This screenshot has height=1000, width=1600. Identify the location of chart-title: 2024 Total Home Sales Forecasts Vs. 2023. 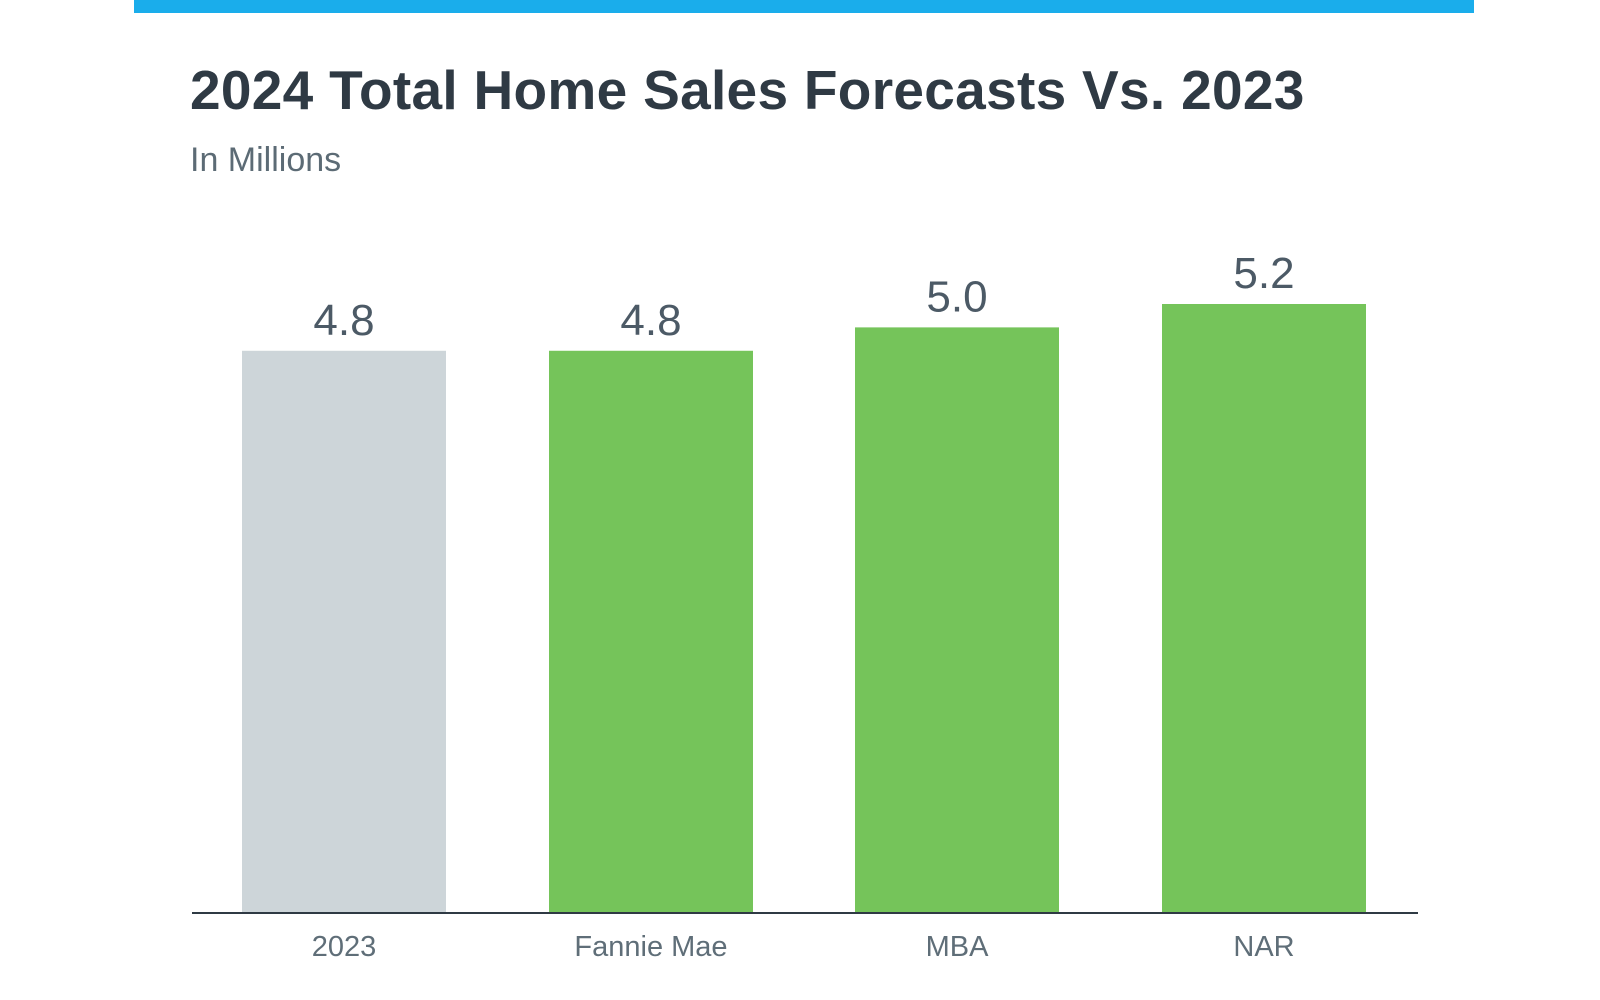
(747, 90).